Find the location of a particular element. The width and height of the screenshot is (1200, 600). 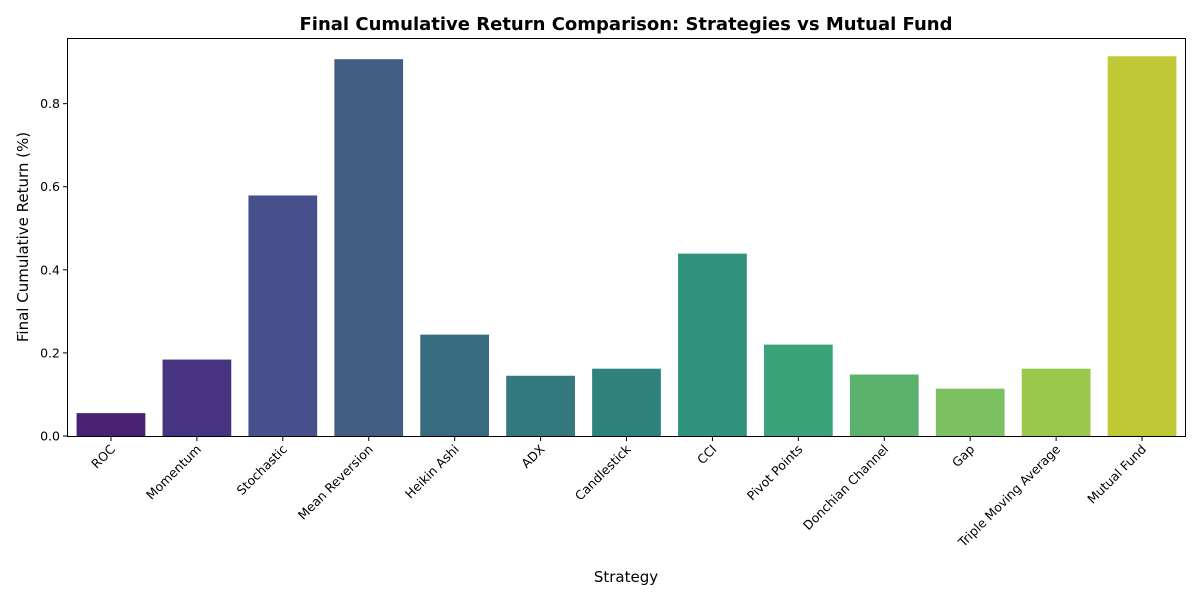

x-tick-label: Donchian Channel is located at coordinates (845, 487).